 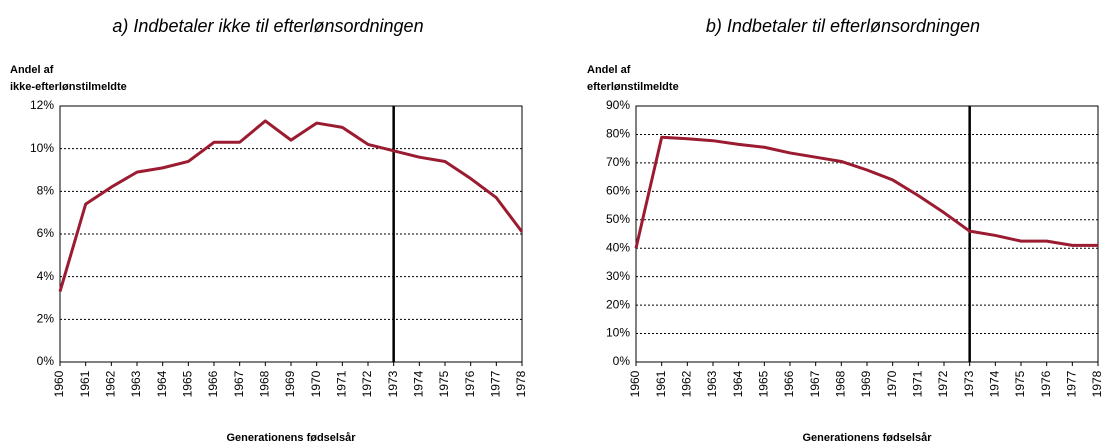 What do you see at coordinates (618, 304) in the screenshot?
I see `y-tick-label: 20%` at bounding box center [618, 304].